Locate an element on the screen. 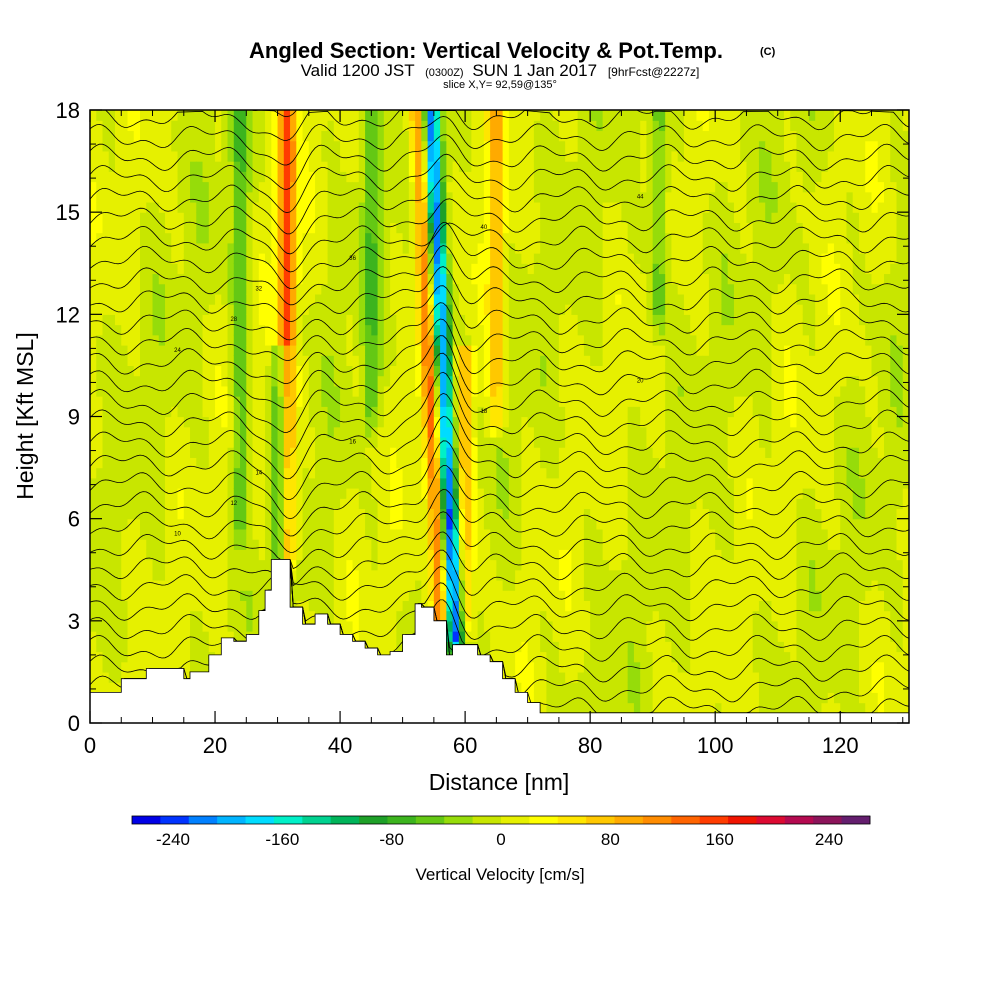 This screenshot has height=1000, width=1000. velocity-cell-2029 is located at coordinates (331, 463).